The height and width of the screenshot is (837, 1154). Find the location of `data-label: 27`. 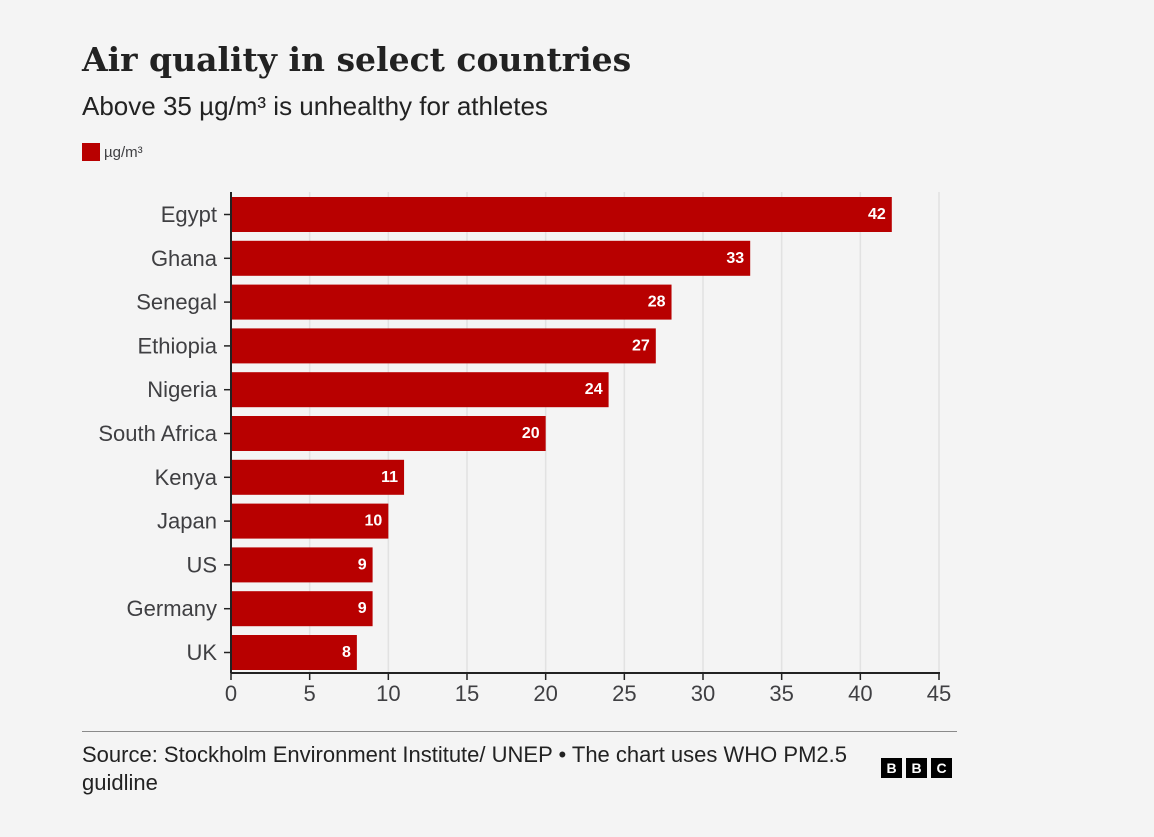

data-label: 27 is located at coordinates (641, 345).